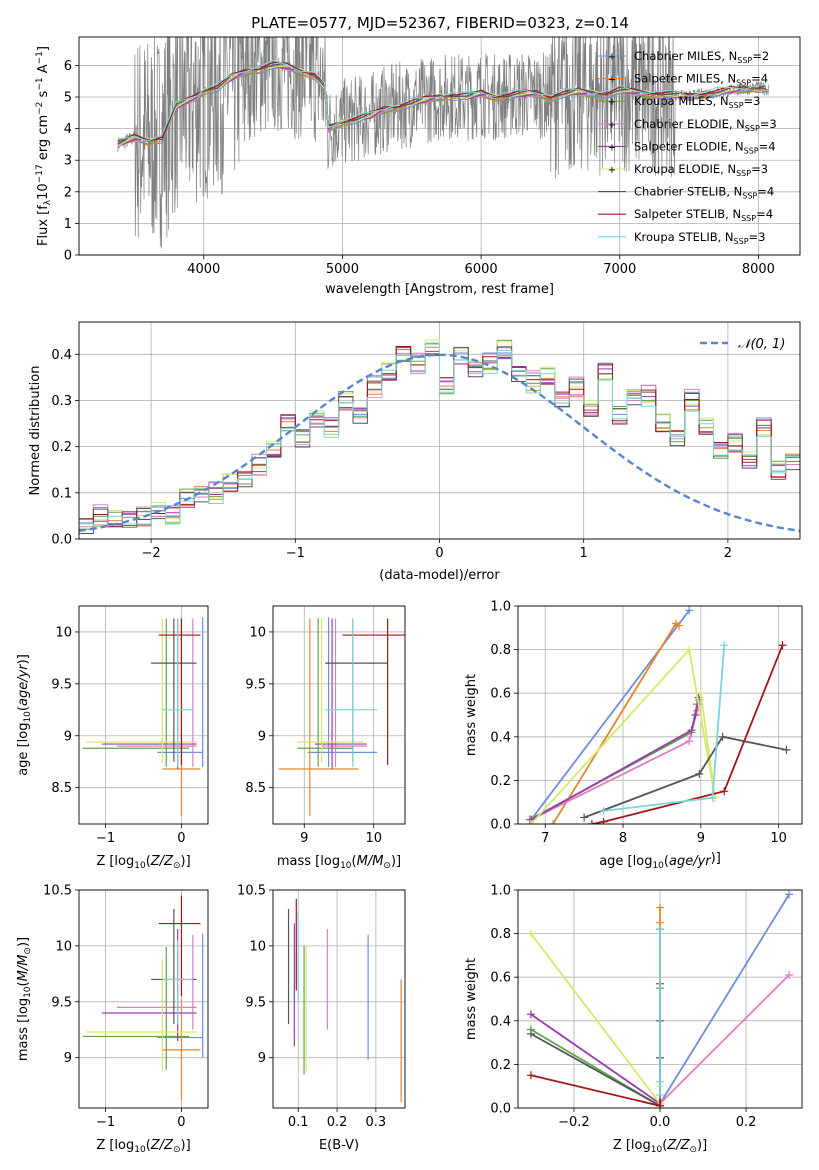  What do you see at coordinates (304, 838) in the screenshot?
I see `x-tick-label: 9` at bounding box center [304, 838].